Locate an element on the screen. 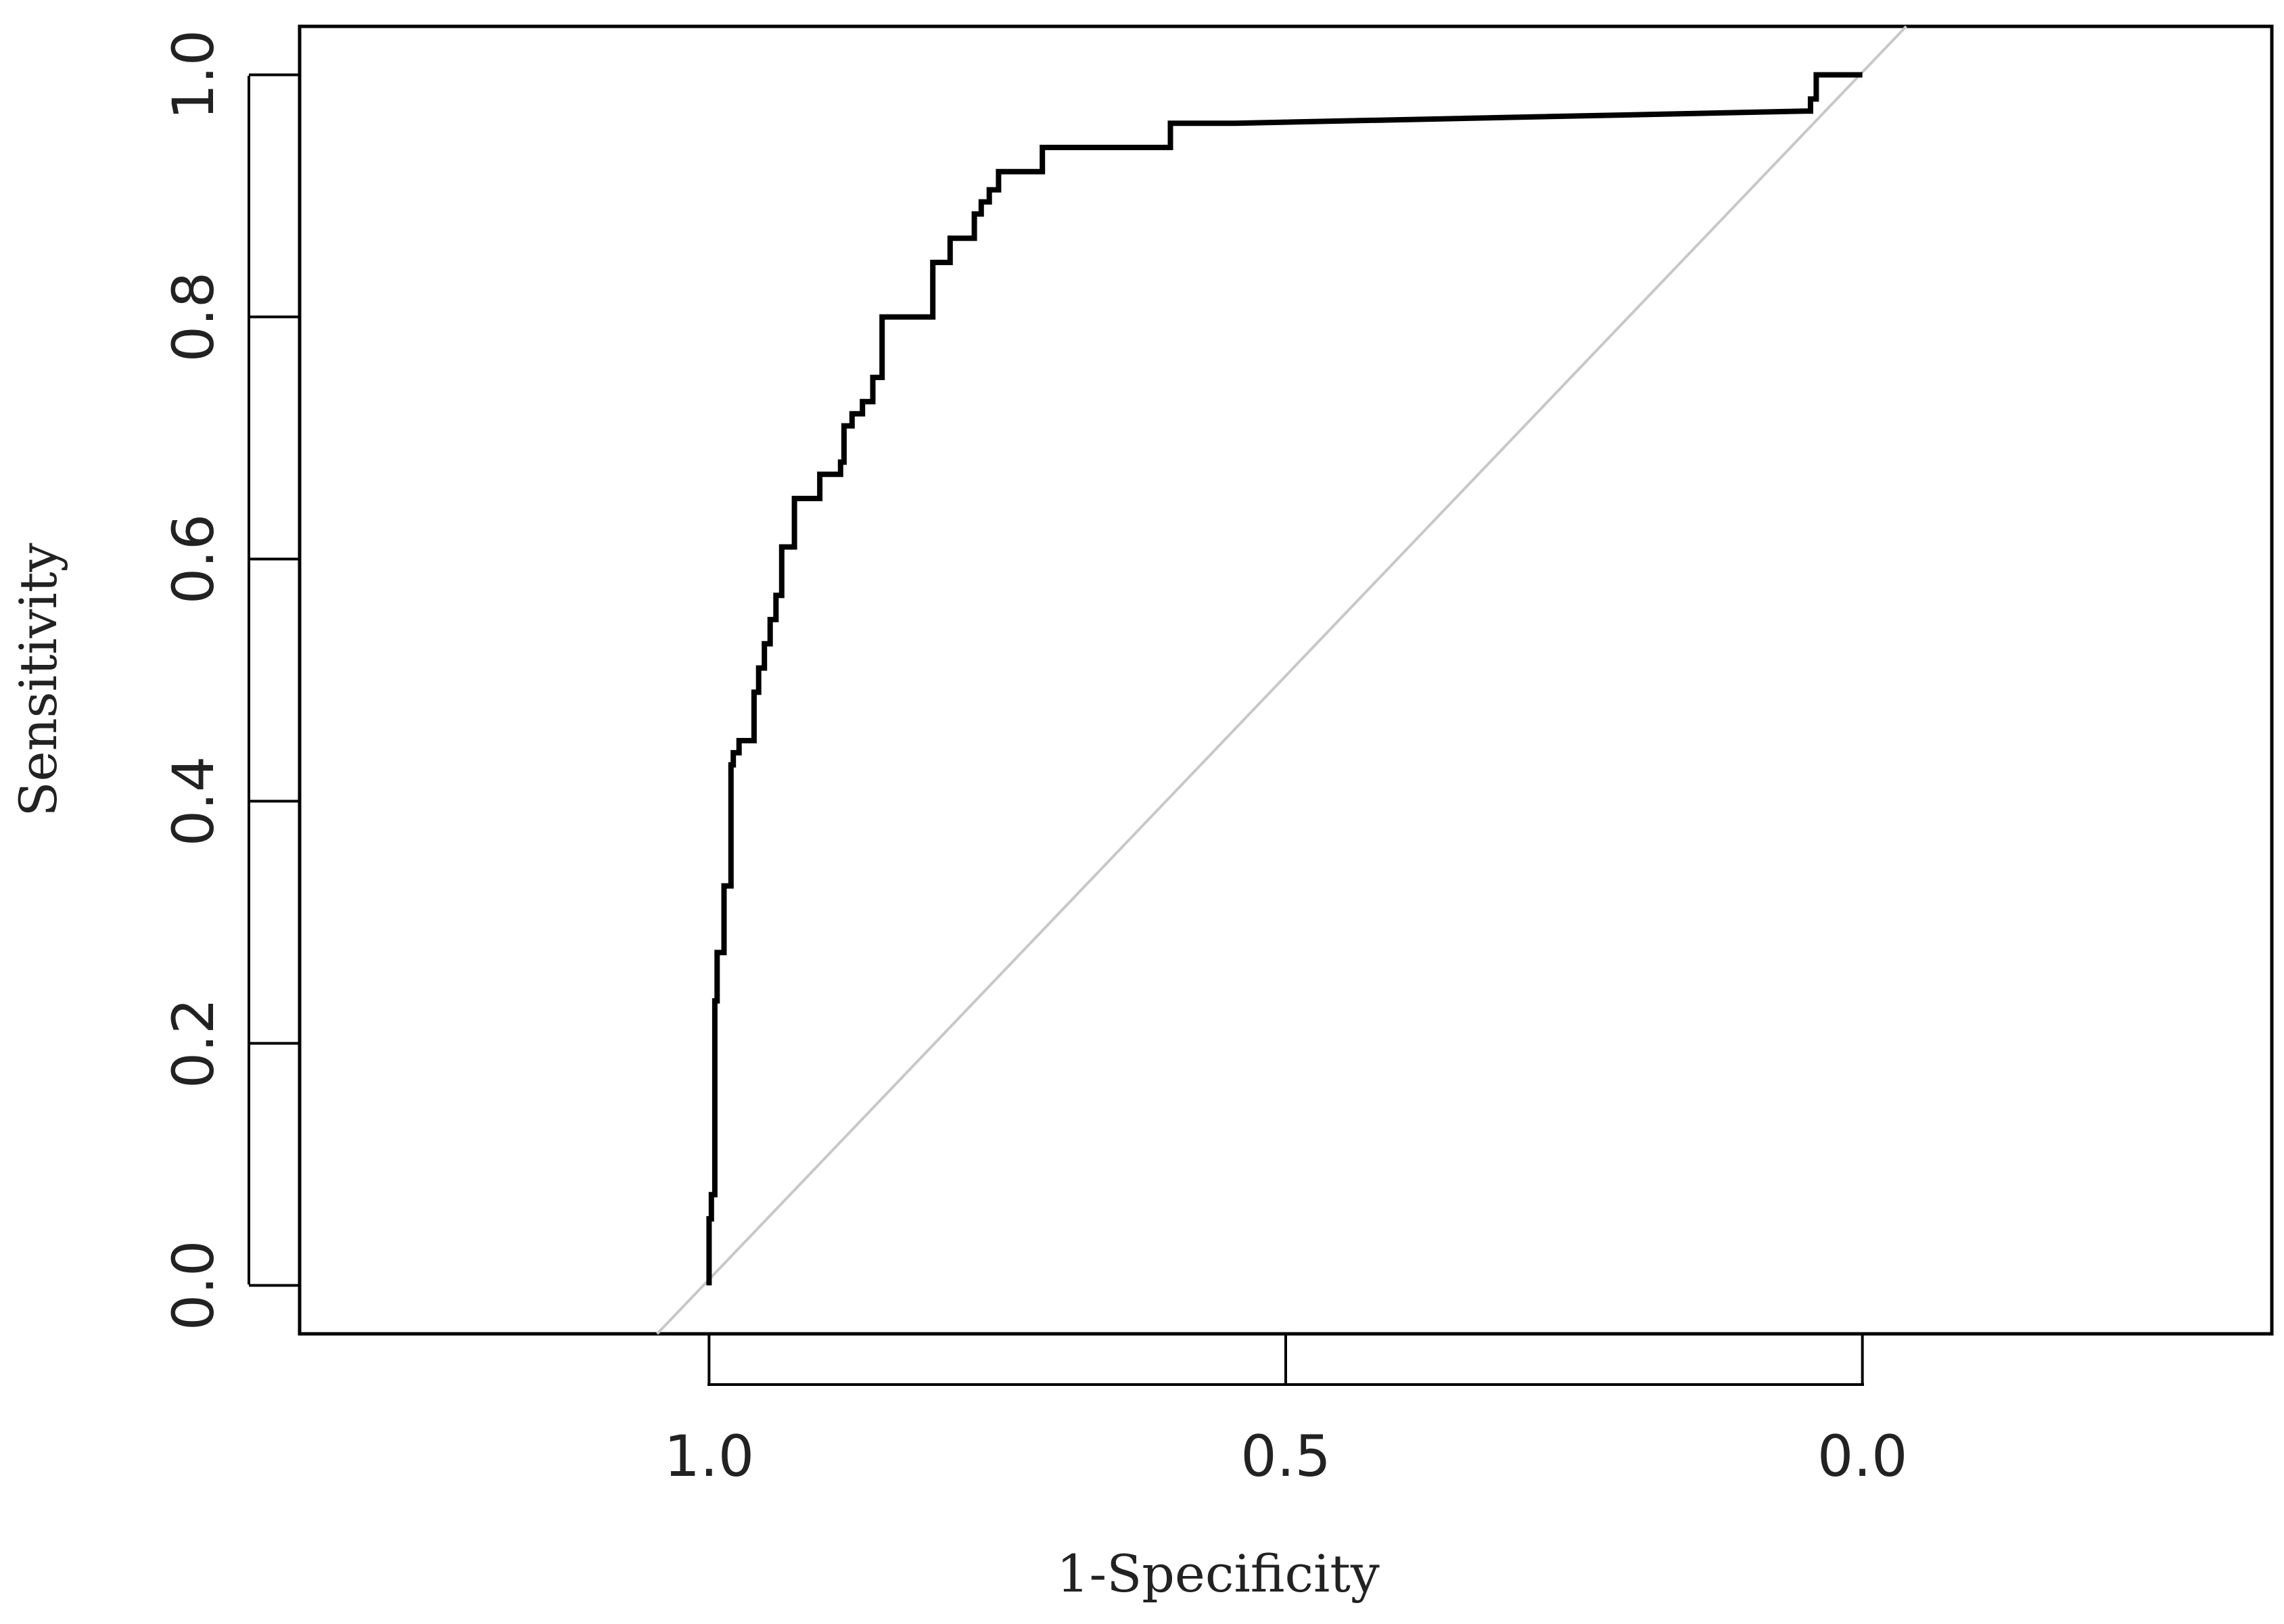 This screenshot has height=1624, width=2284. x-tick-label-0.5: 0.5 is located at coordinates (1285, 1456).